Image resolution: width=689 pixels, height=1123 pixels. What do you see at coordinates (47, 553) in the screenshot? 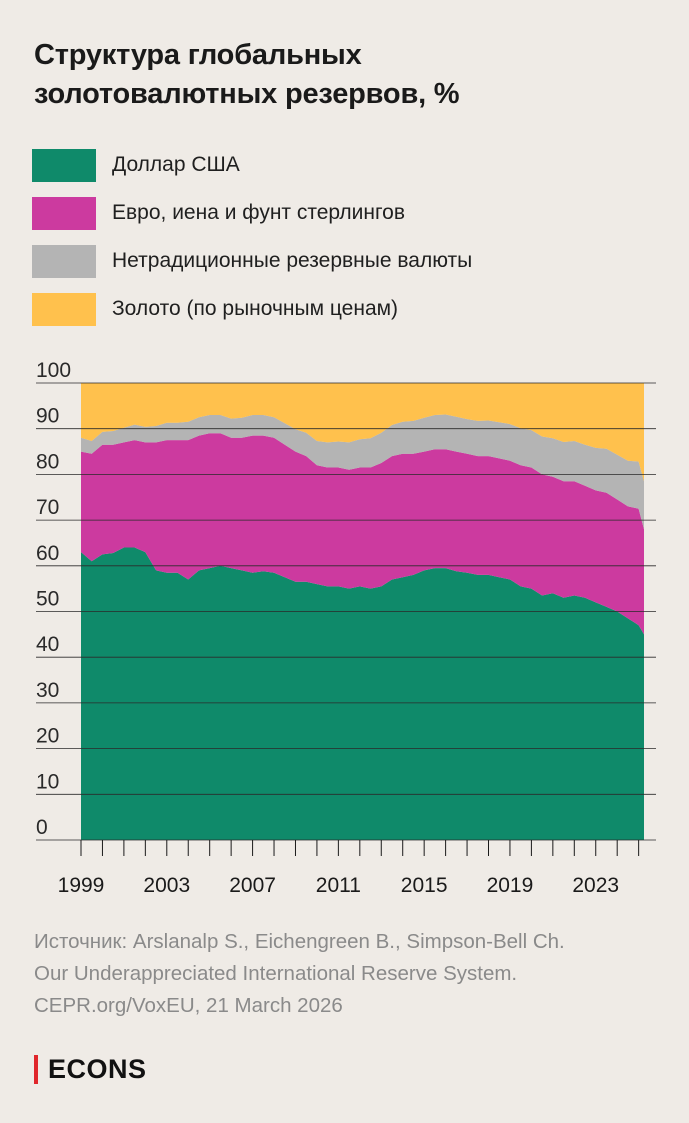
I see `y-tick-label-60: 60` at bounding box center [47, 553].